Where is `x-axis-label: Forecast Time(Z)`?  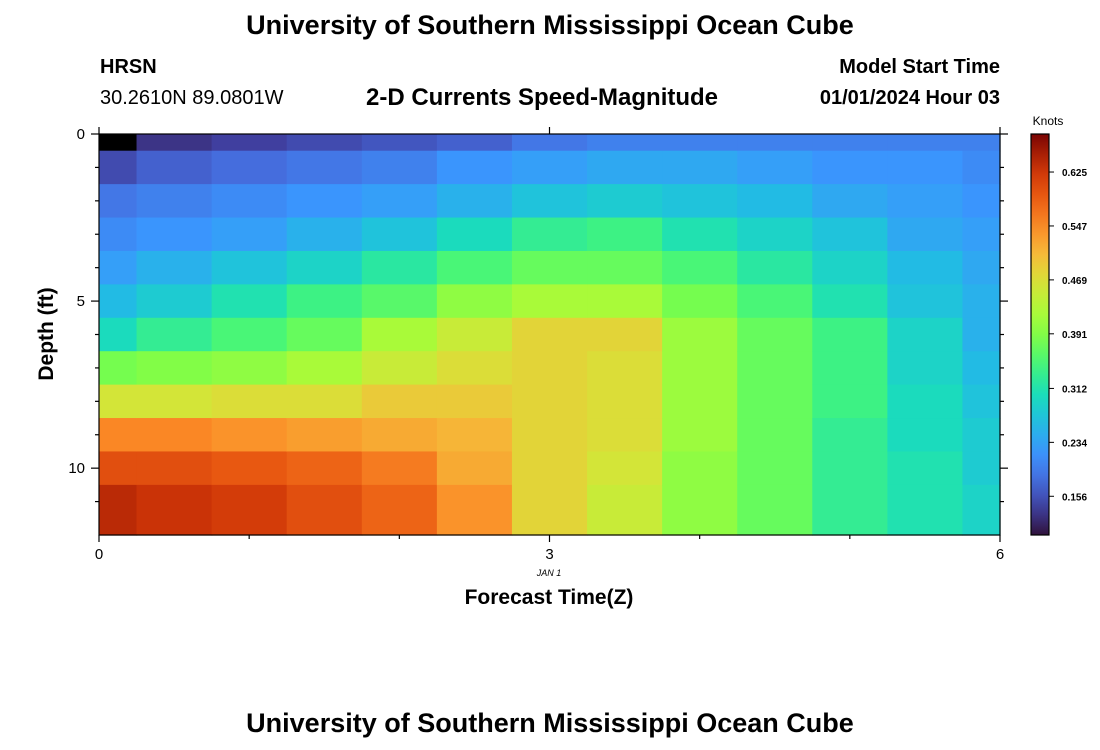
x-axis-label: Forecast Time(Z) is located at coordinates (549, 597).